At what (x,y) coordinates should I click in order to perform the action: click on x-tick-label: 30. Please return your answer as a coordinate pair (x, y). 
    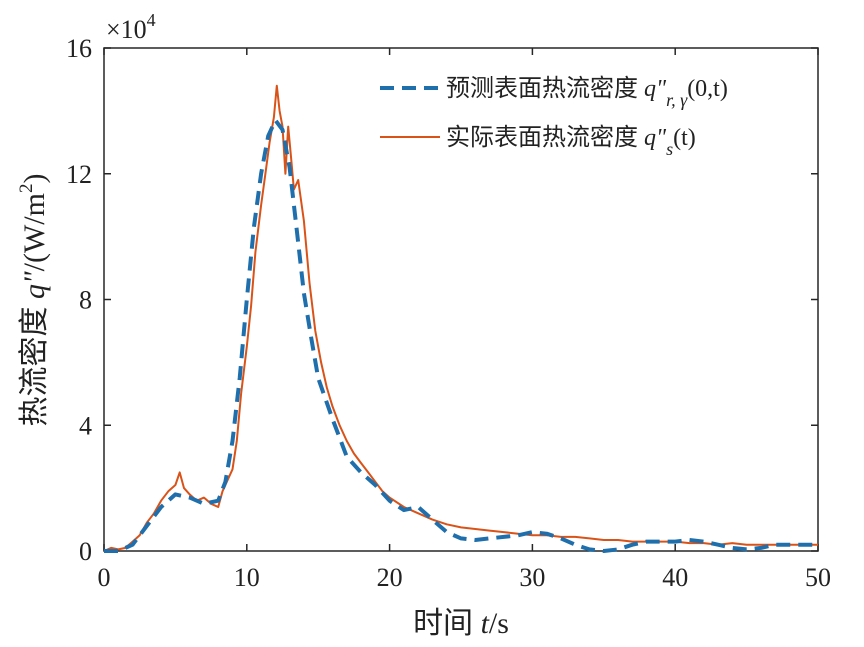
    Looking at the image, I should click on (532, 577).